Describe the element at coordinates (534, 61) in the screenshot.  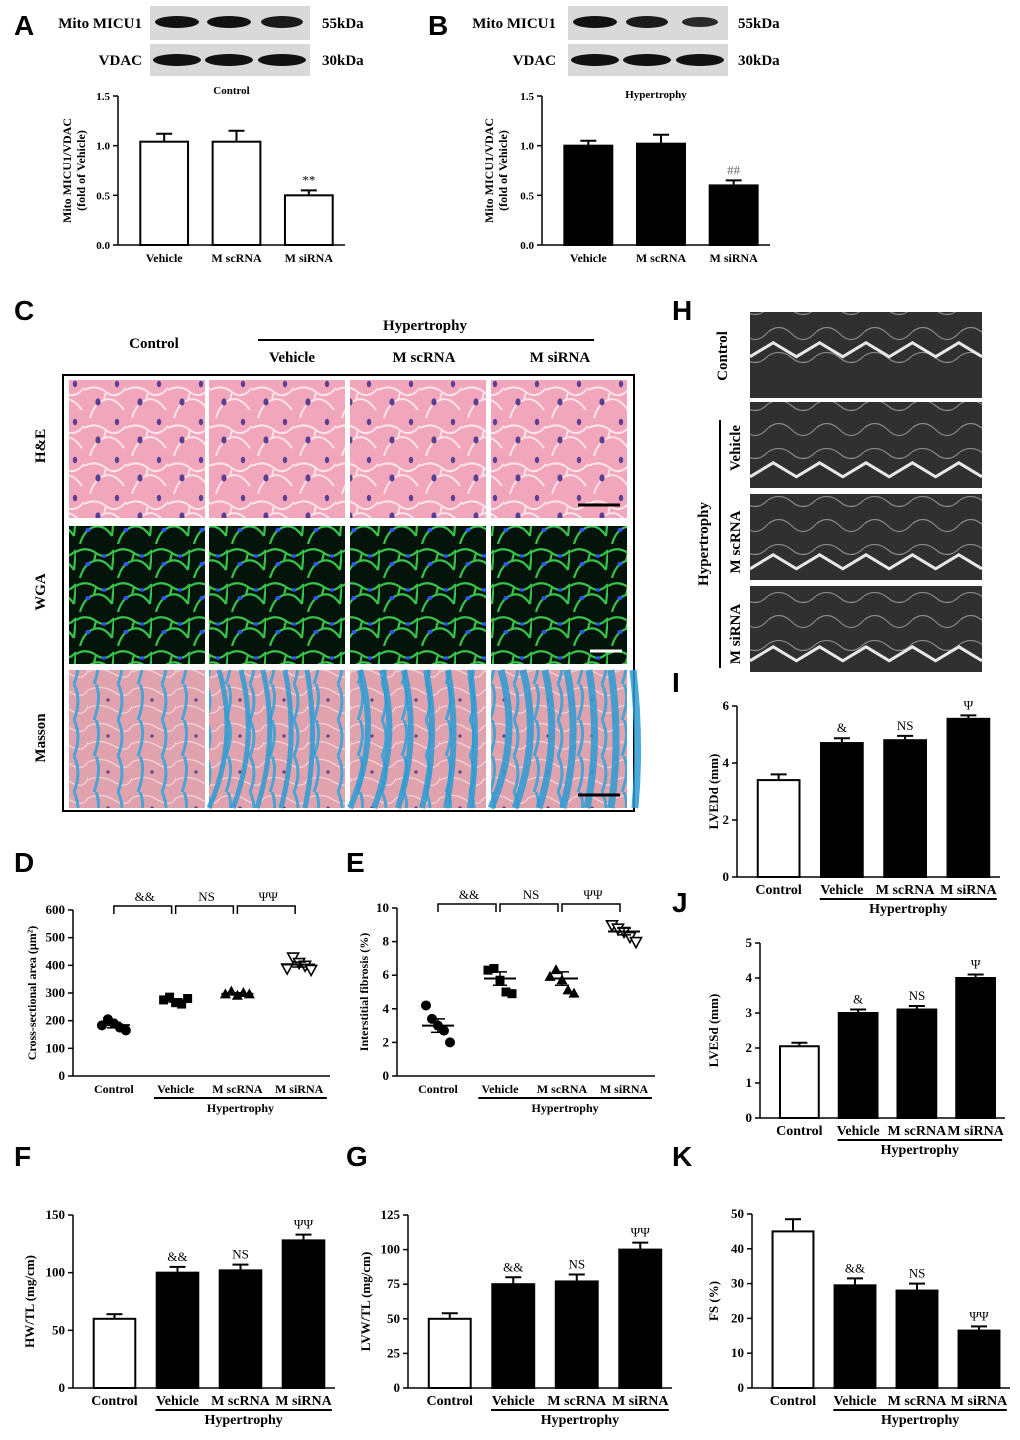
I see `blot-b-loading-label: VDAC` at that location.